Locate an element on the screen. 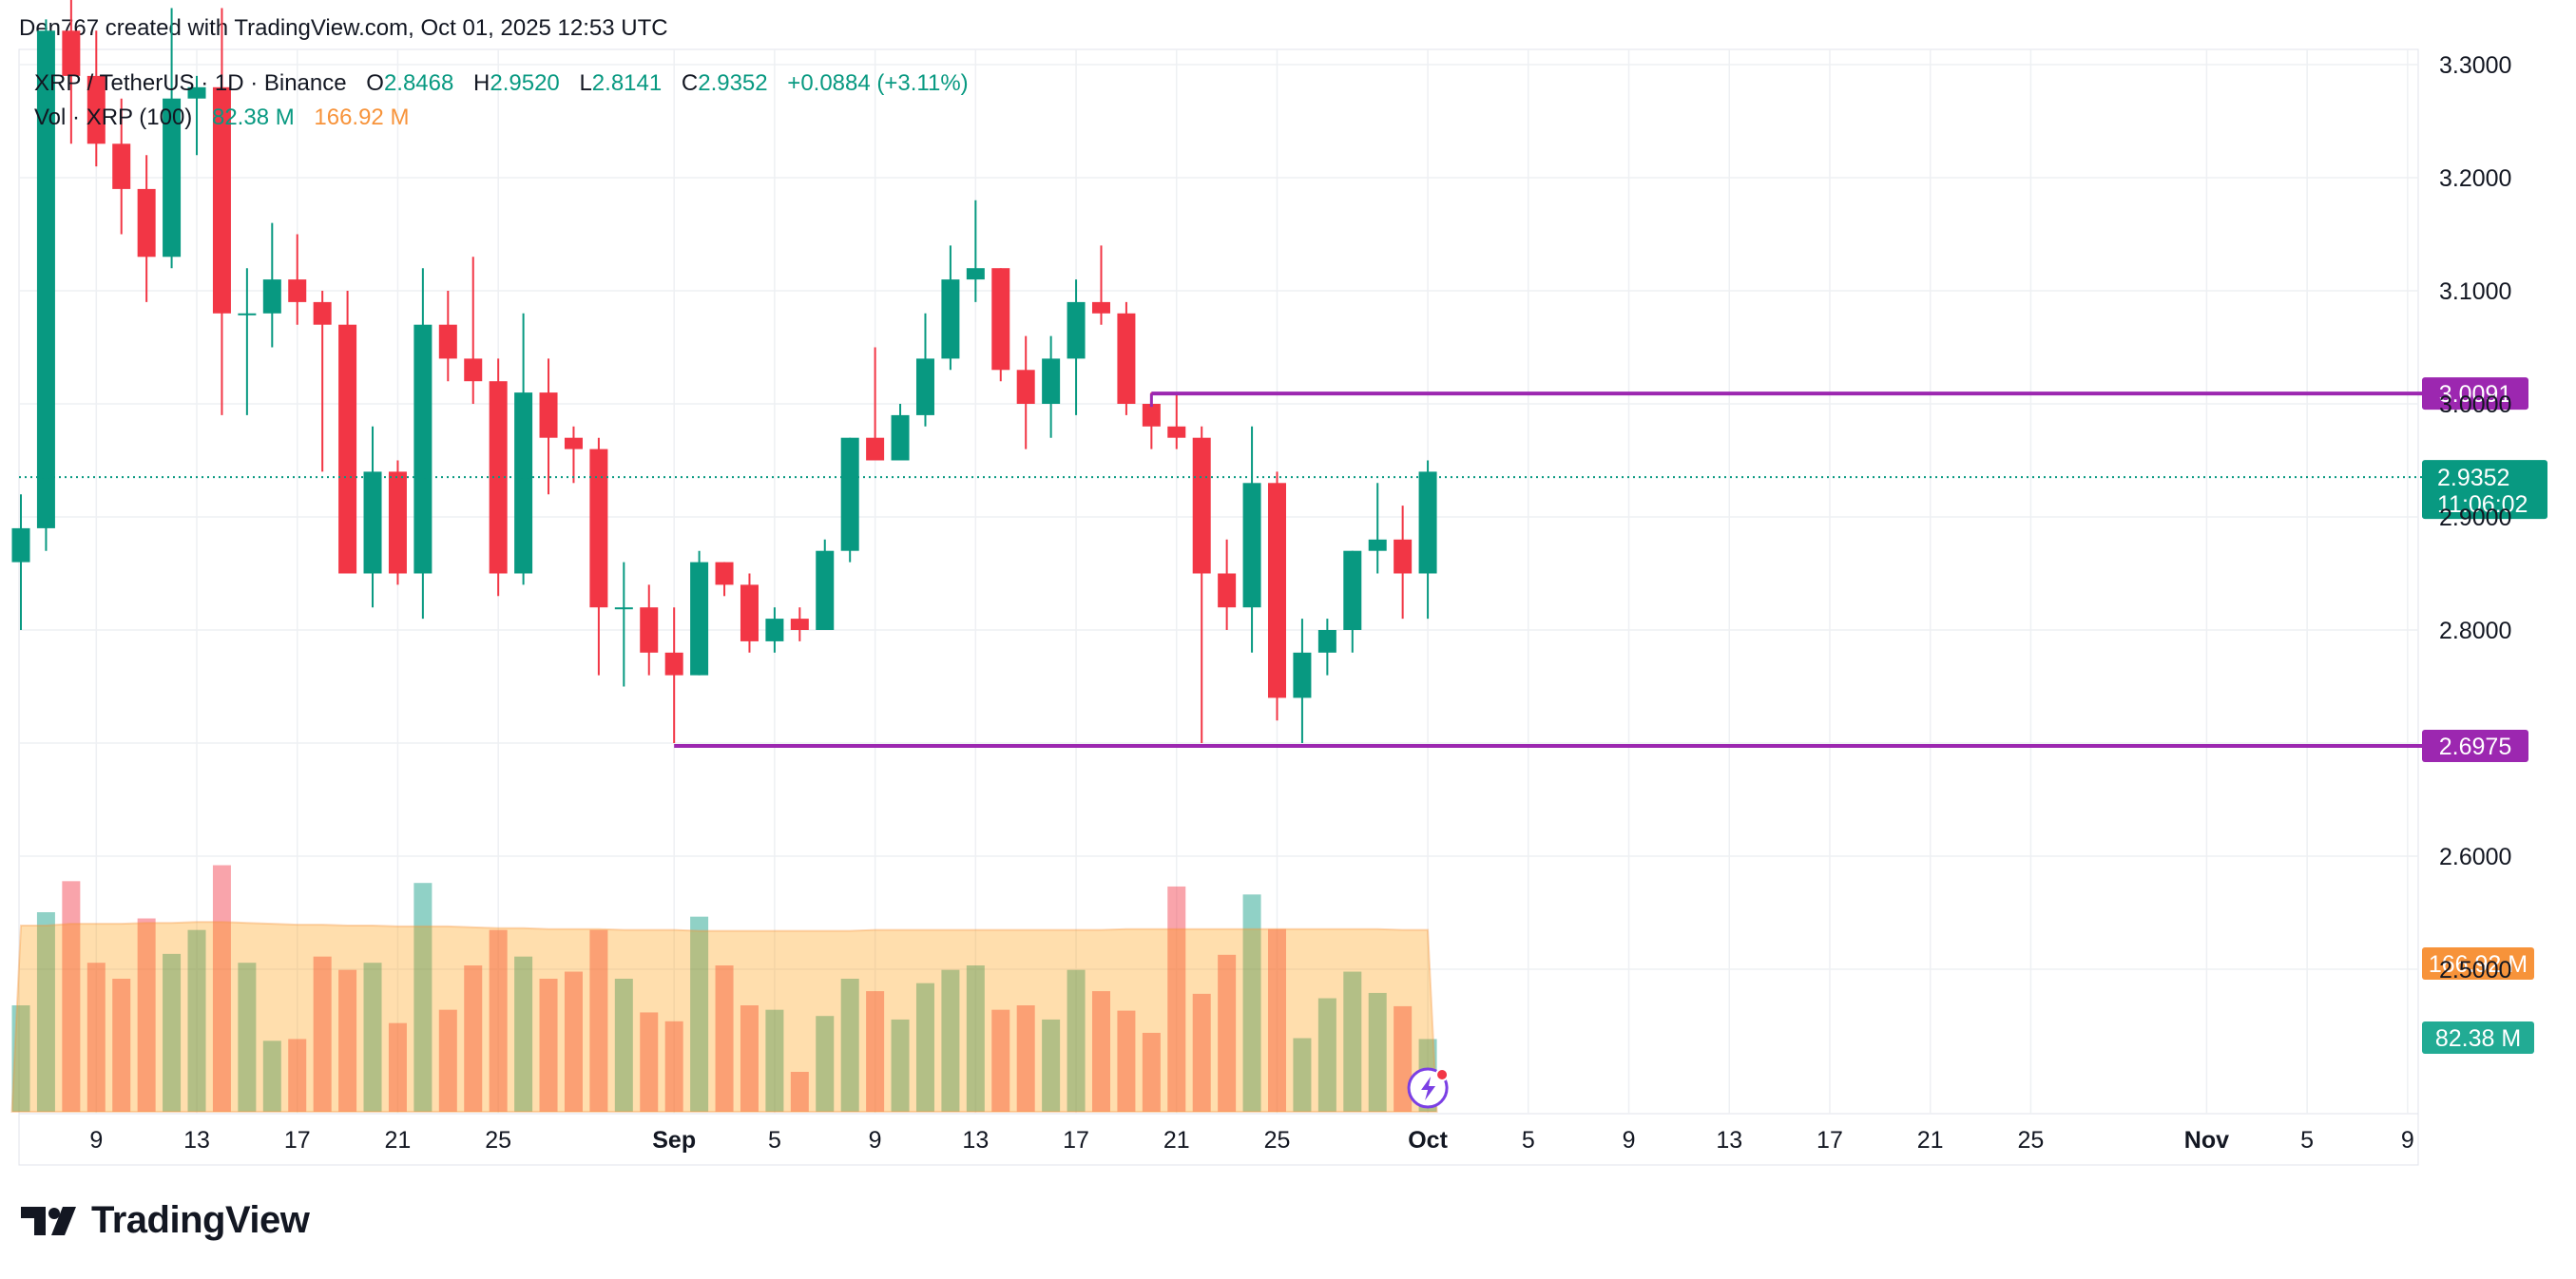 The image size is (2576, 1279). symbol-label: XRP / TetherUS · 1D · Binance is located at coordinates (190, 83).